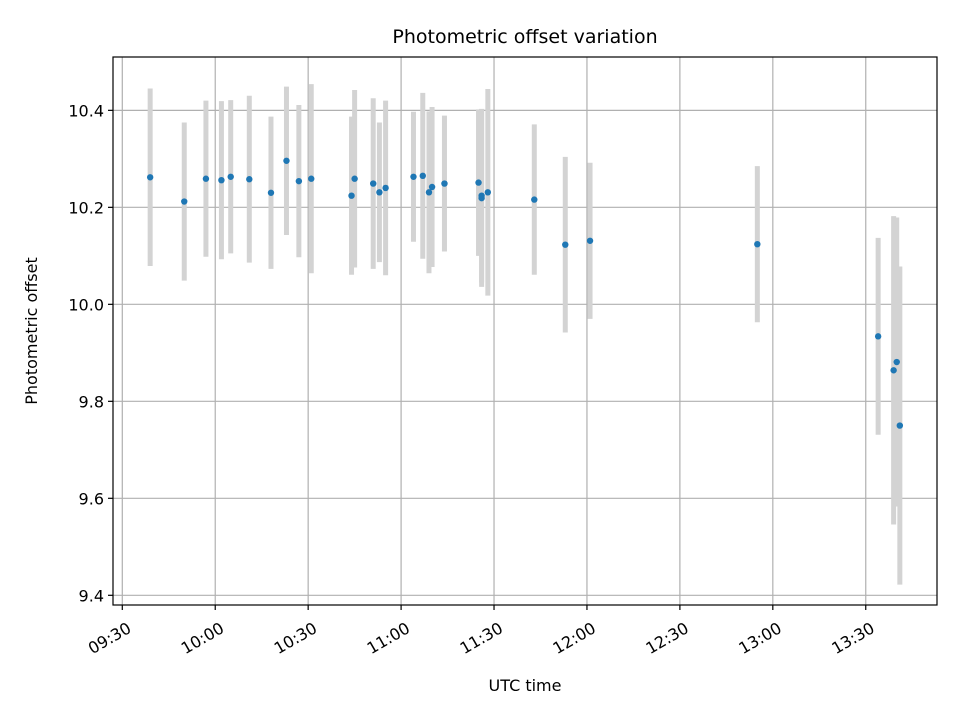 The image size is (960, 720). What do you see at coordinates (525, 685) in the screenshot?
I see `x-axis-label: UTC time` at bounding box center [525, 685].